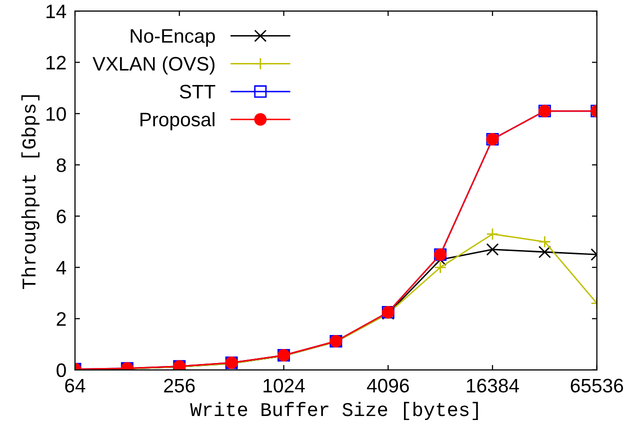 This screenshot has width=625, height=443. Describe the element at coordinates (492, 385) in the screenshot. I see `x-tick-label: 16384` at that location.